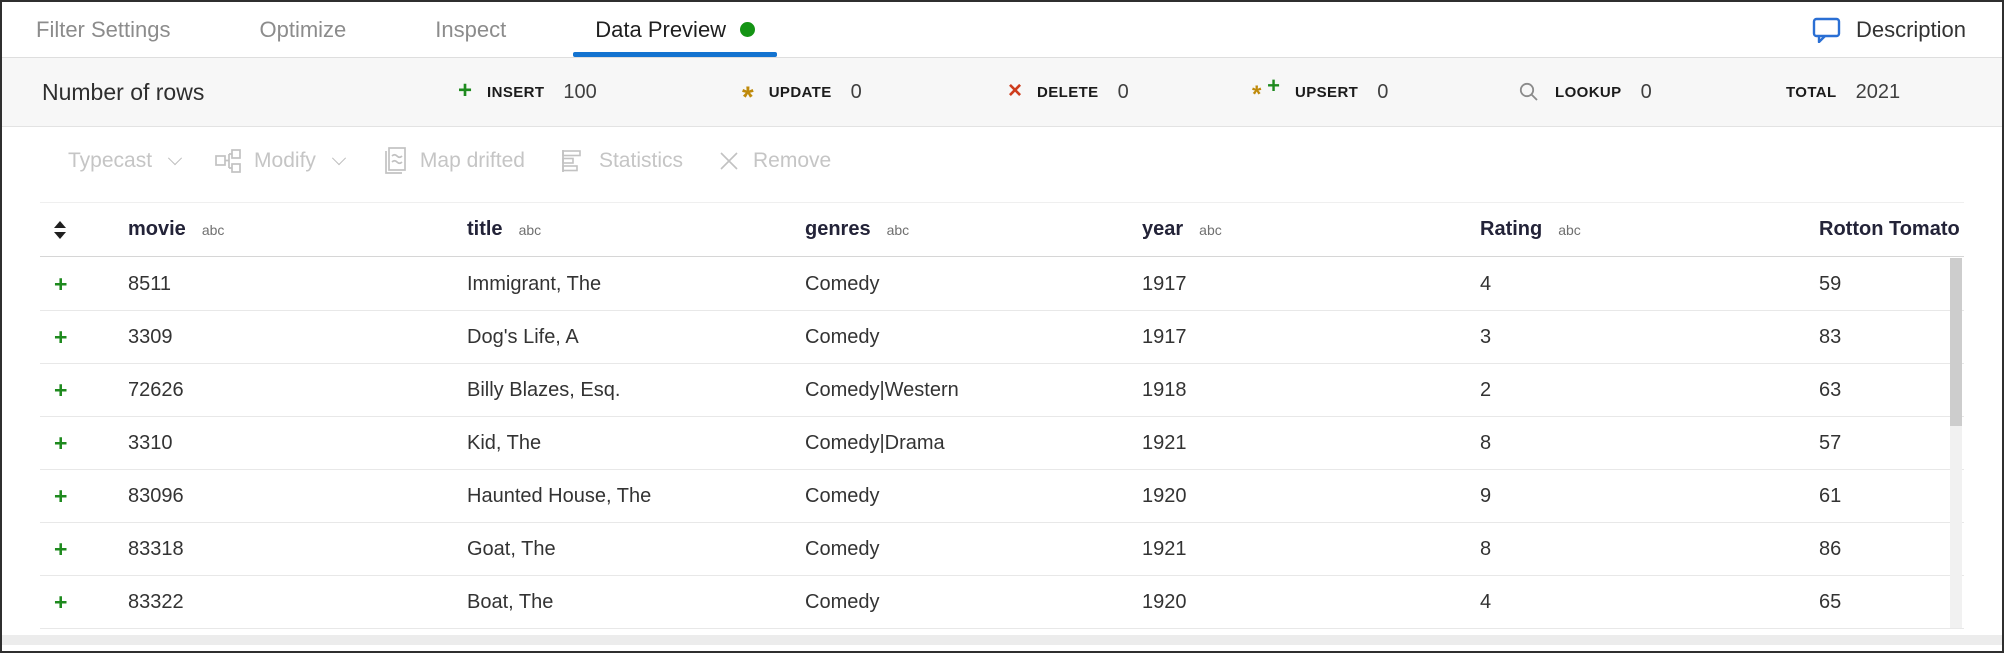 This screenshot has height=653, width=2004. I want to click on upsert-stat: * + UPSERT 0, so click(1320, 92).